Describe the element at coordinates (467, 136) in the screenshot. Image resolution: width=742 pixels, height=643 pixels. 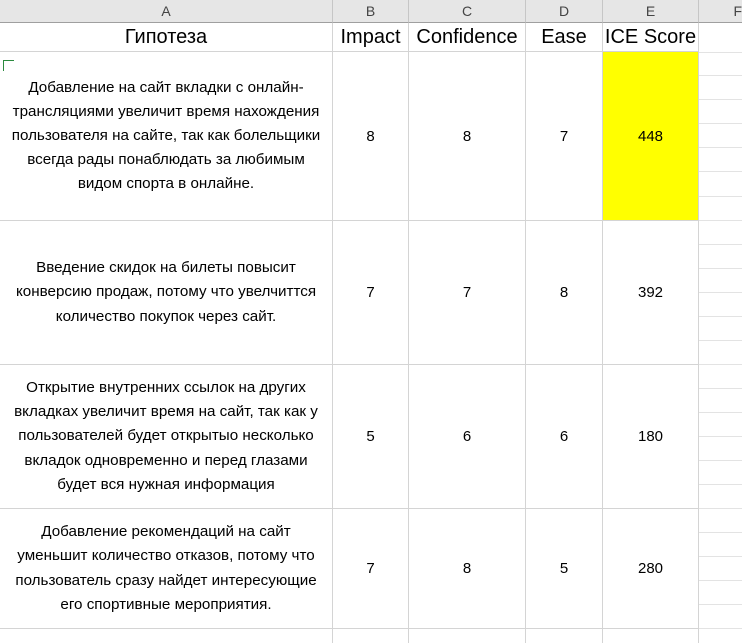
I see `confidence-cell-1: 8` at that location.